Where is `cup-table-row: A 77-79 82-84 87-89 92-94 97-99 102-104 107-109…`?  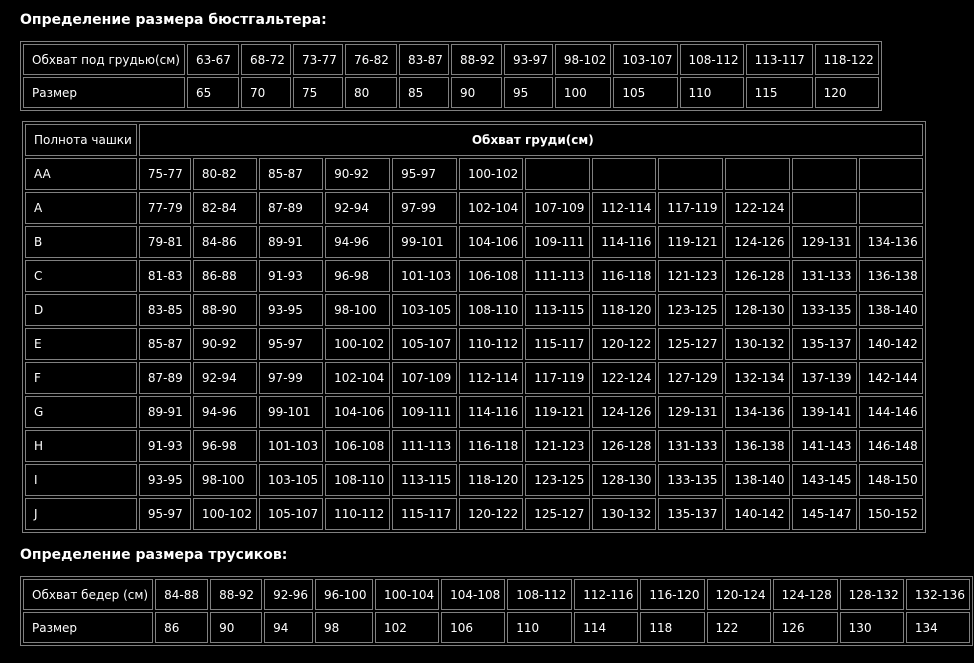
cup-table-row: A 77-79 82-84 87-89 92-94 97-99 102-104 107-109… is located at coordinates (474, 208).